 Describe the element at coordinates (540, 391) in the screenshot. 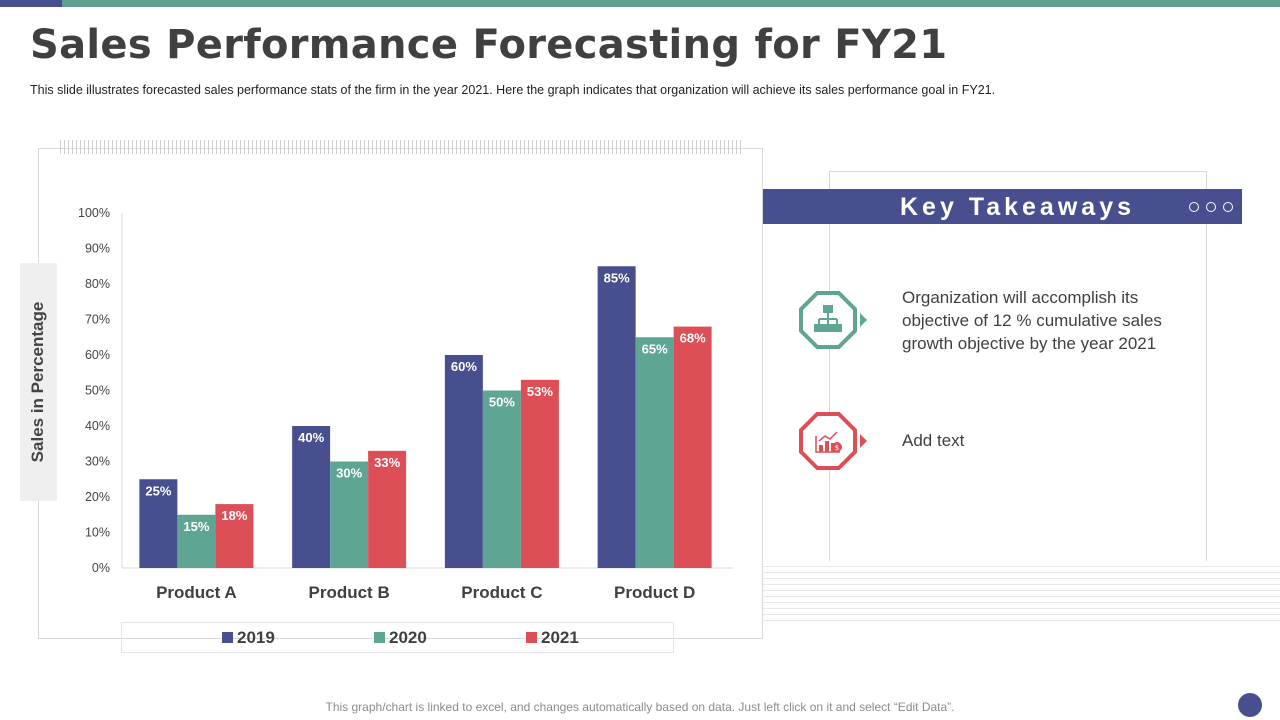

I see `data-label: 53%` at that location.